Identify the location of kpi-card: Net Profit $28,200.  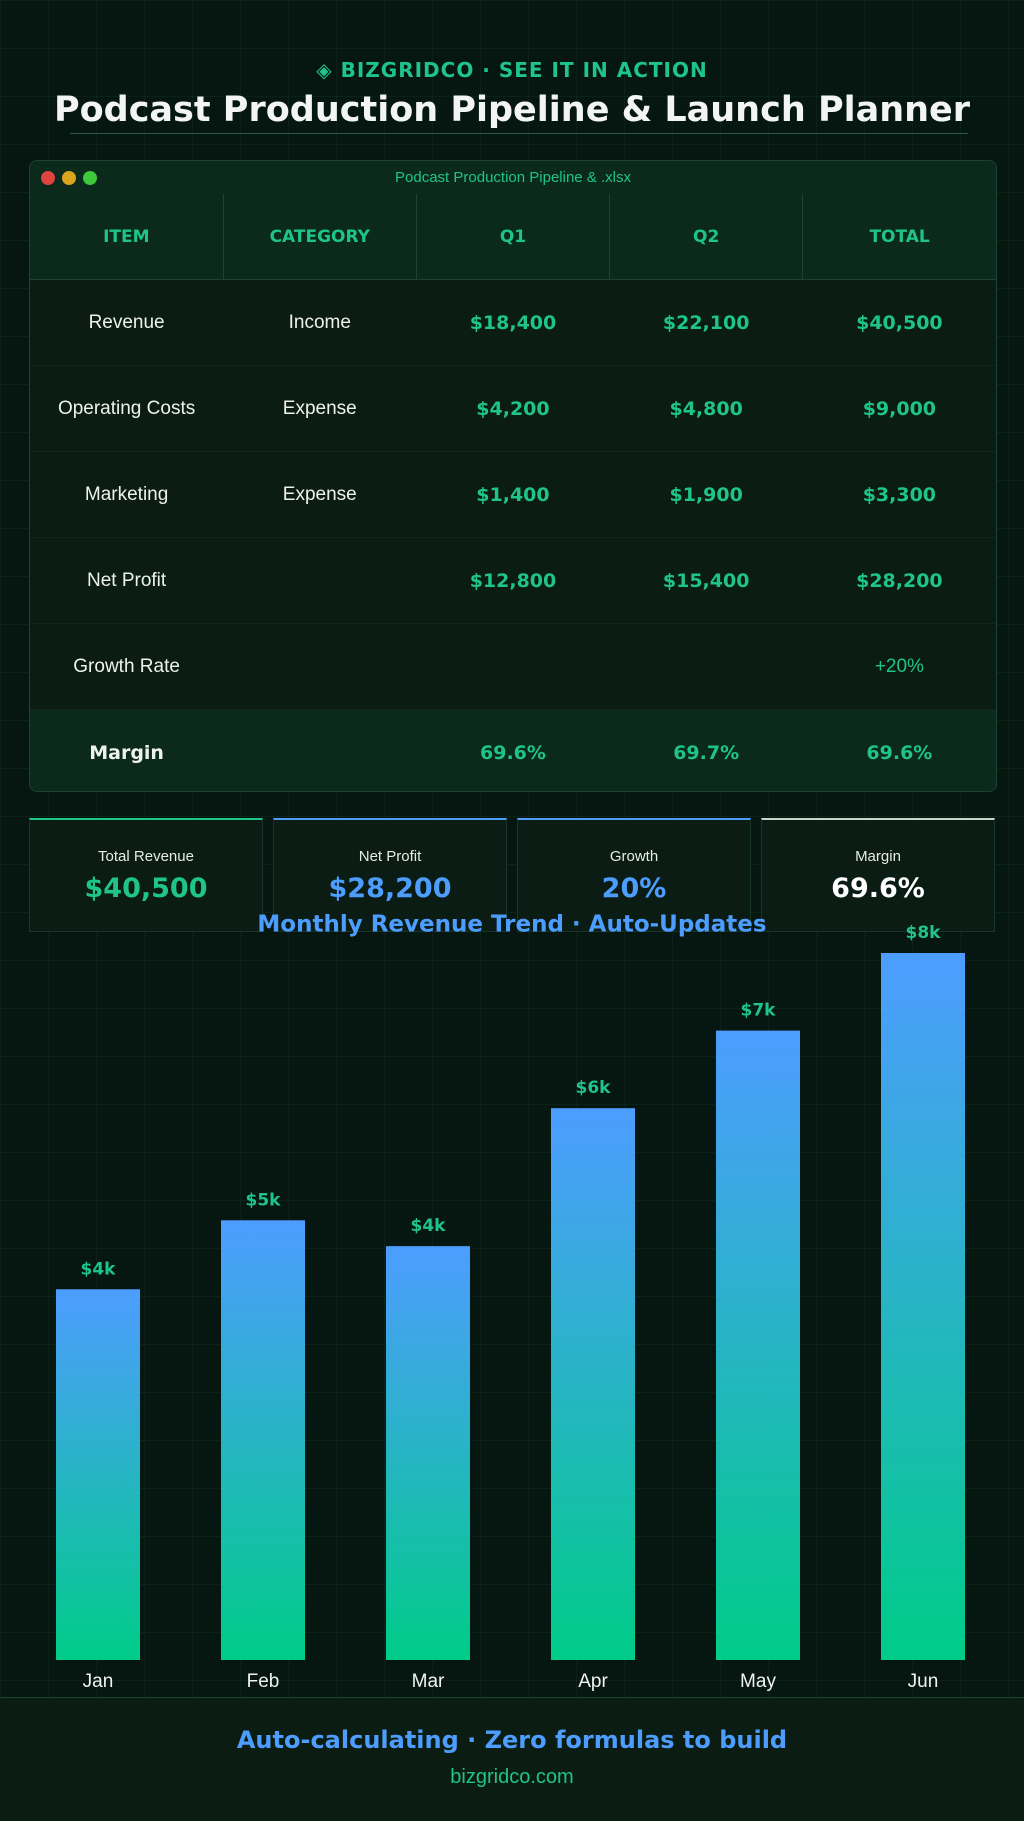
(390, 875).